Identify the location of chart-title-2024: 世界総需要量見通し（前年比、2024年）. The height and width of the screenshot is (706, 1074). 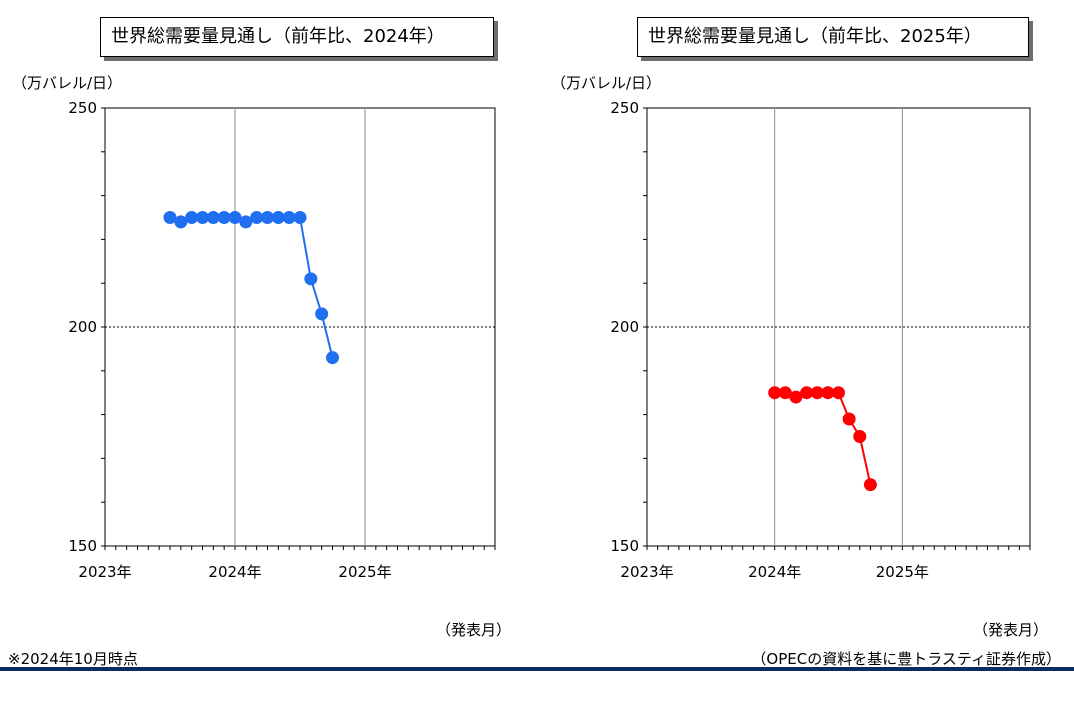
(297, 37).